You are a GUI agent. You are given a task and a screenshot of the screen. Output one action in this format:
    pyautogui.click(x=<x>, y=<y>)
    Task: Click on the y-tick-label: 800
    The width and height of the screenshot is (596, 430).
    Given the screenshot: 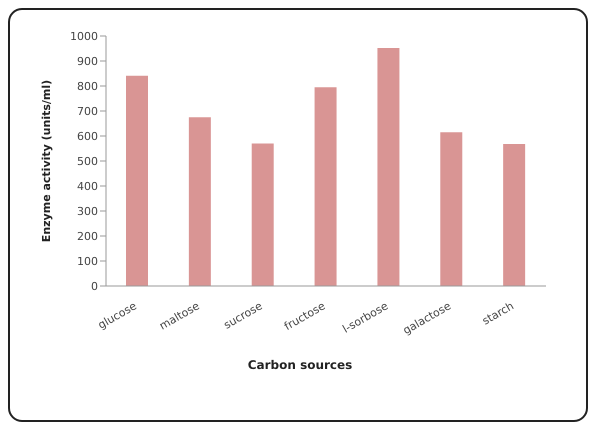 What is the action you would take?
    pyautogui.click(x=87, y=86)
    